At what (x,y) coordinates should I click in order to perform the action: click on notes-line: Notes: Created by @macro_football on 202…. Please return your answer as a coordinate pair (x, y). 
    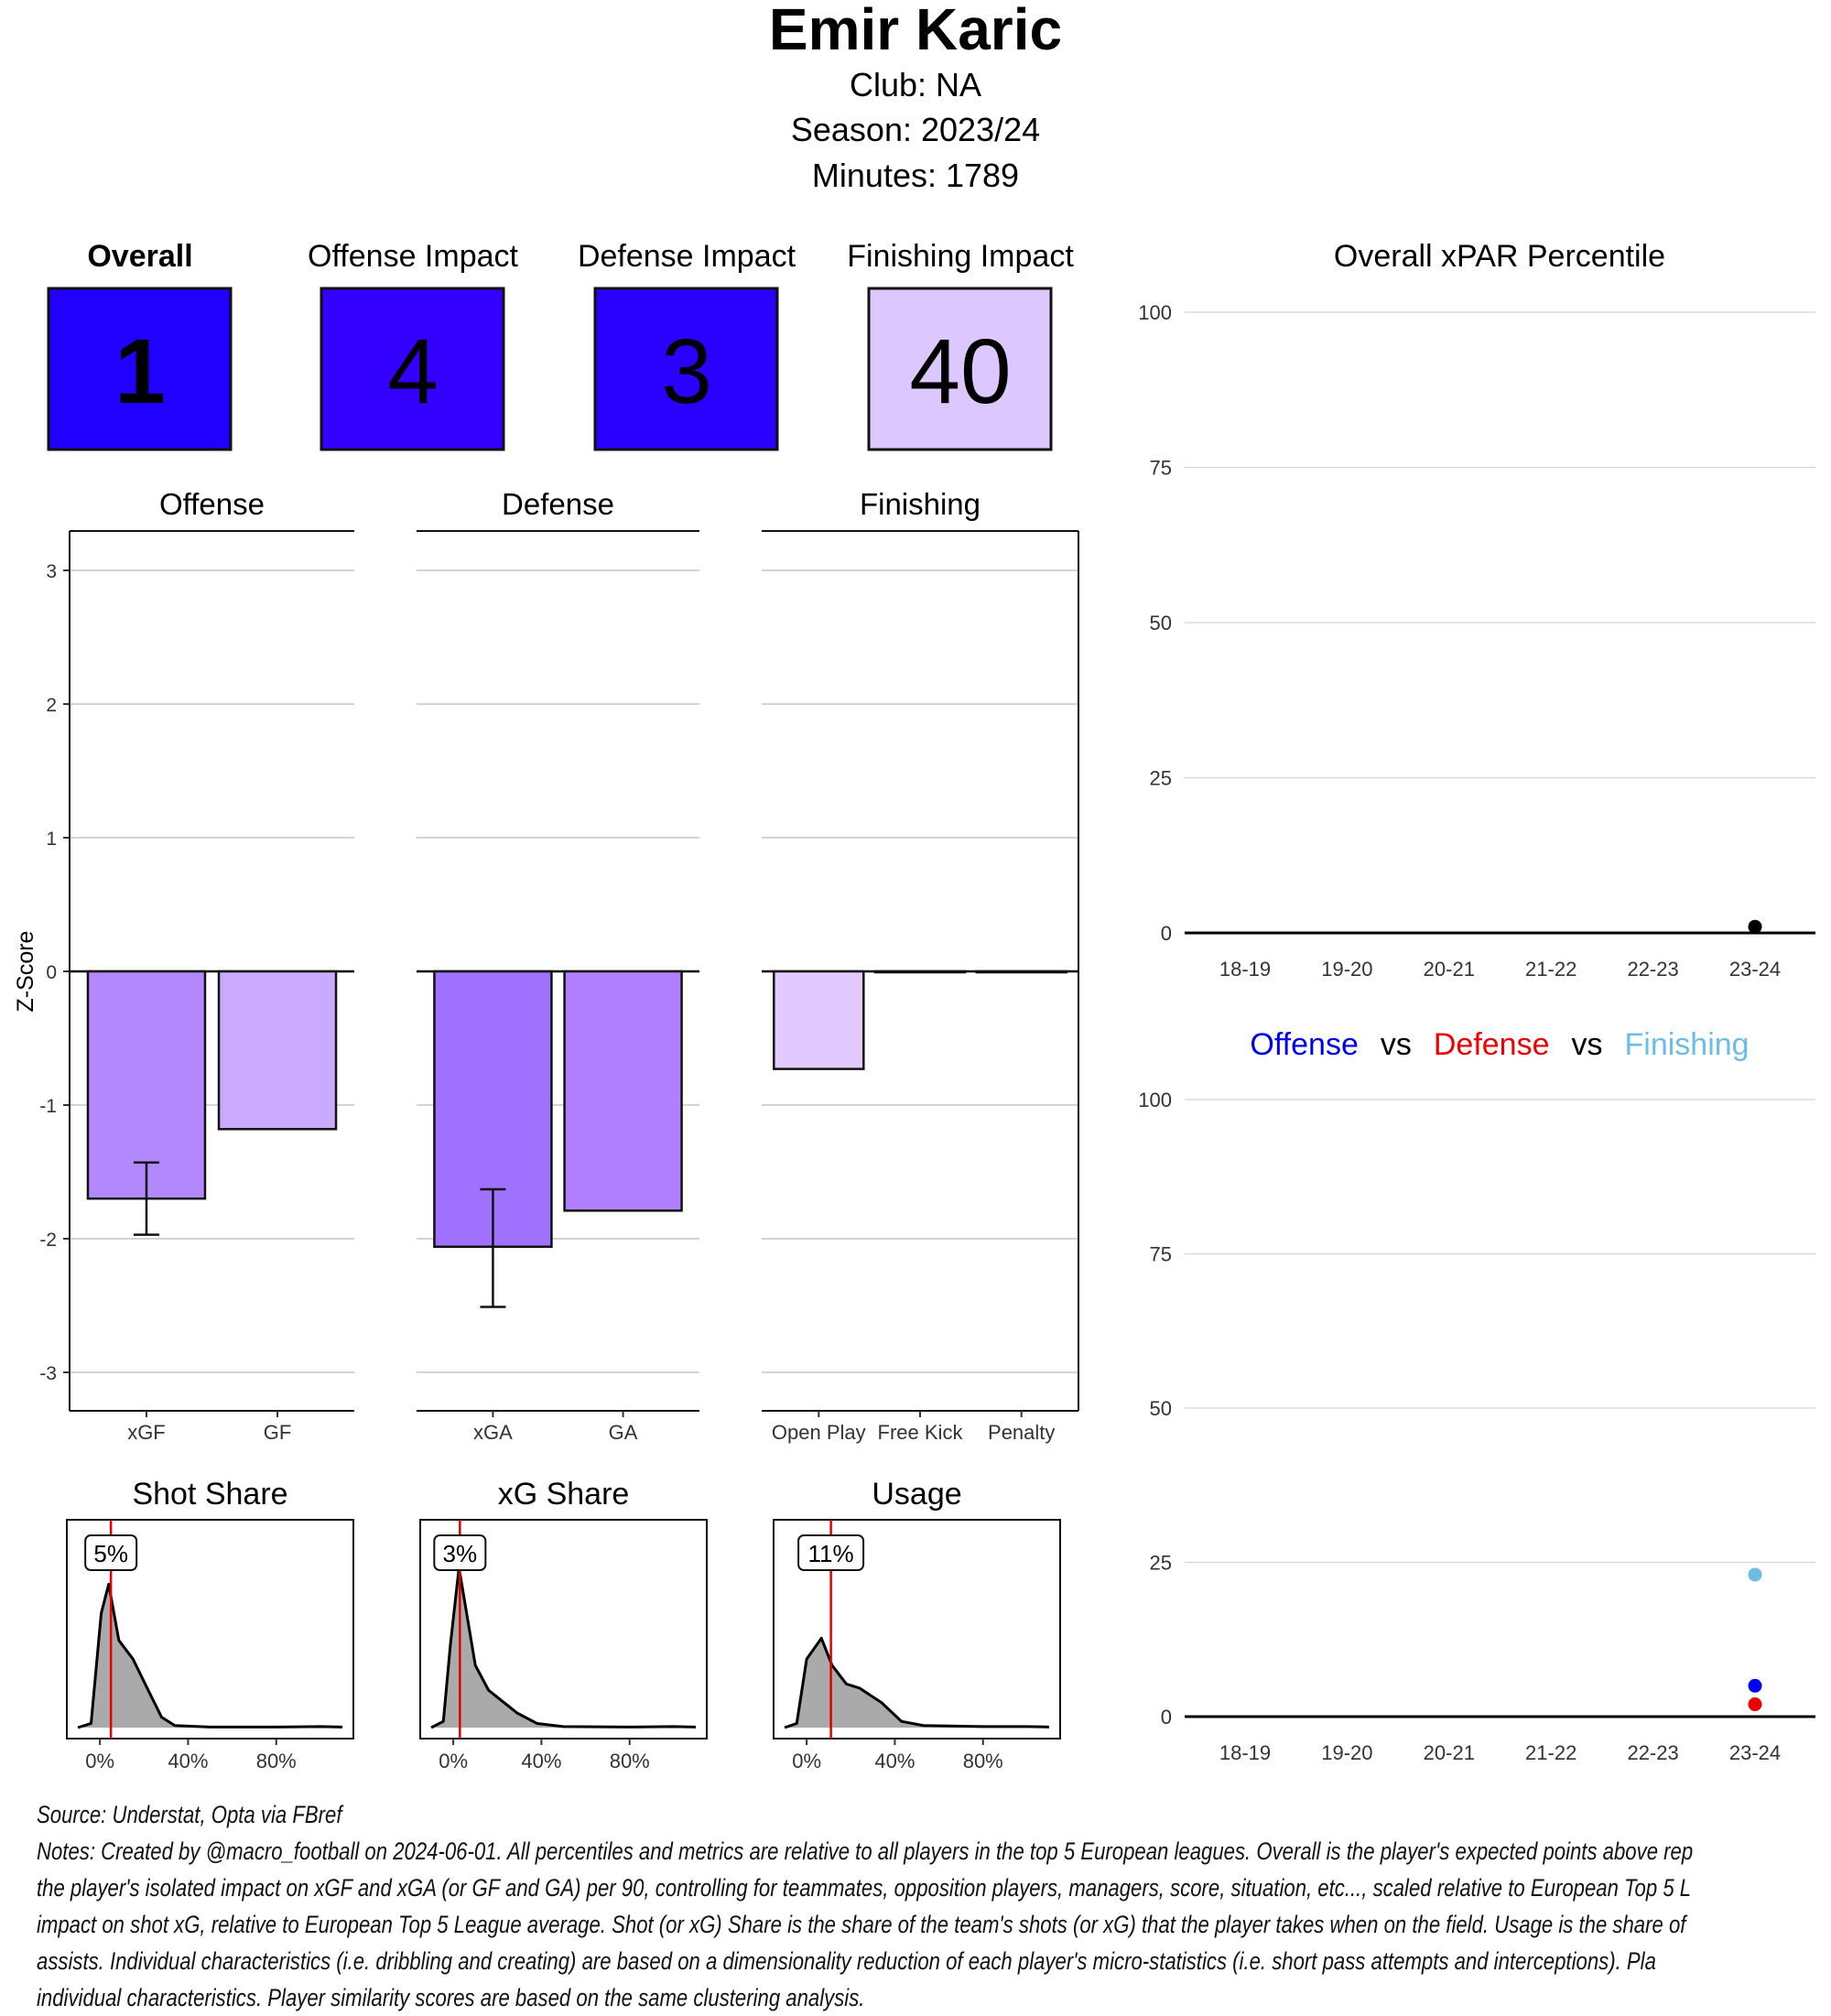
    Looking at the image, I should click on (865, 1851).